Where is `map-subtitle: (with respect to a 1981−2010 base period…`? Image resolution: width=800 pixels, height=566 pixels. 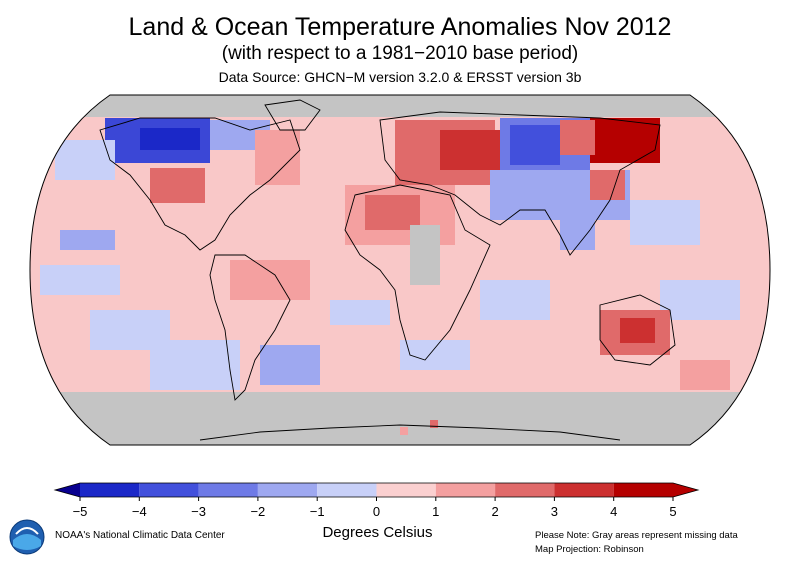
map-subtitle: (with respect to a 1981−2010 base period… is located at coordinates (400, 53).